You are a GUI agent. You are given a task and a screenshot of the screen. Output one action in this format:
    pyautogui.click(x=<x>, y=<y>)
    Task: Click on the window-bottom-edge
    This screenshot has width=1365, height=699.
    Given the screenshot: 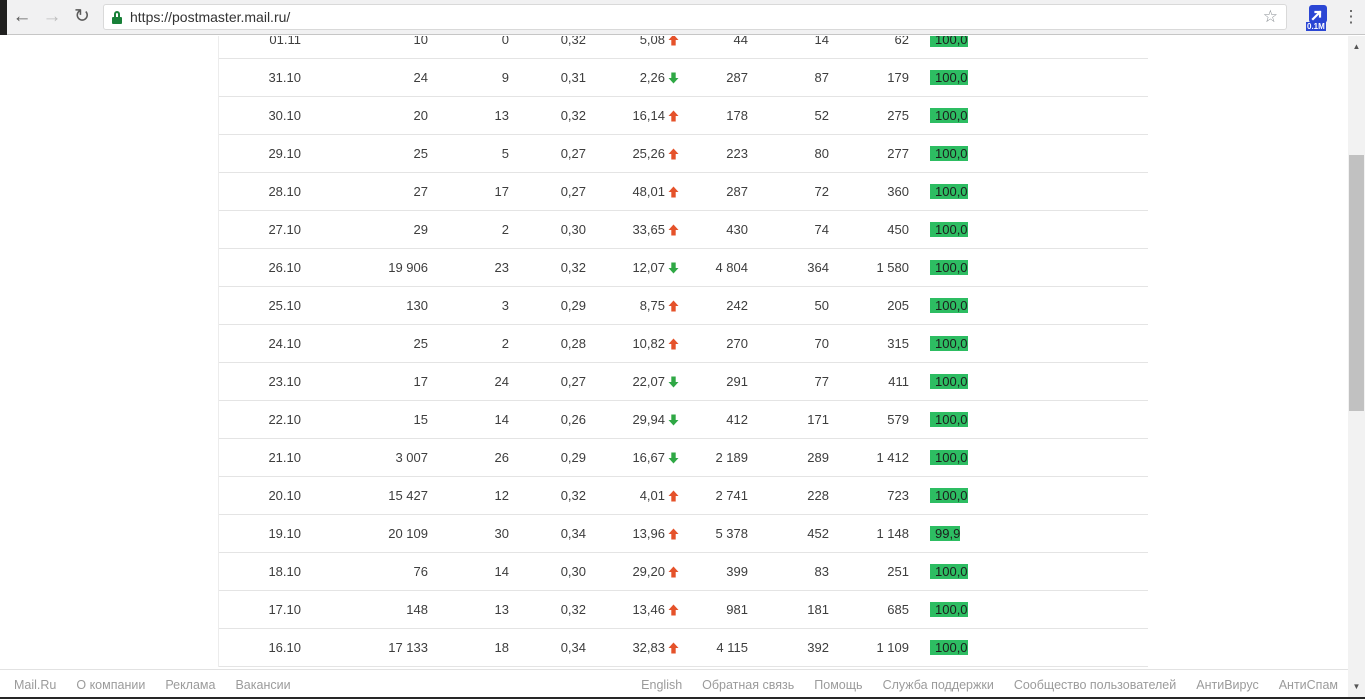 What is the action you would take?
    pyautogui.click(x=682, y=698)
    